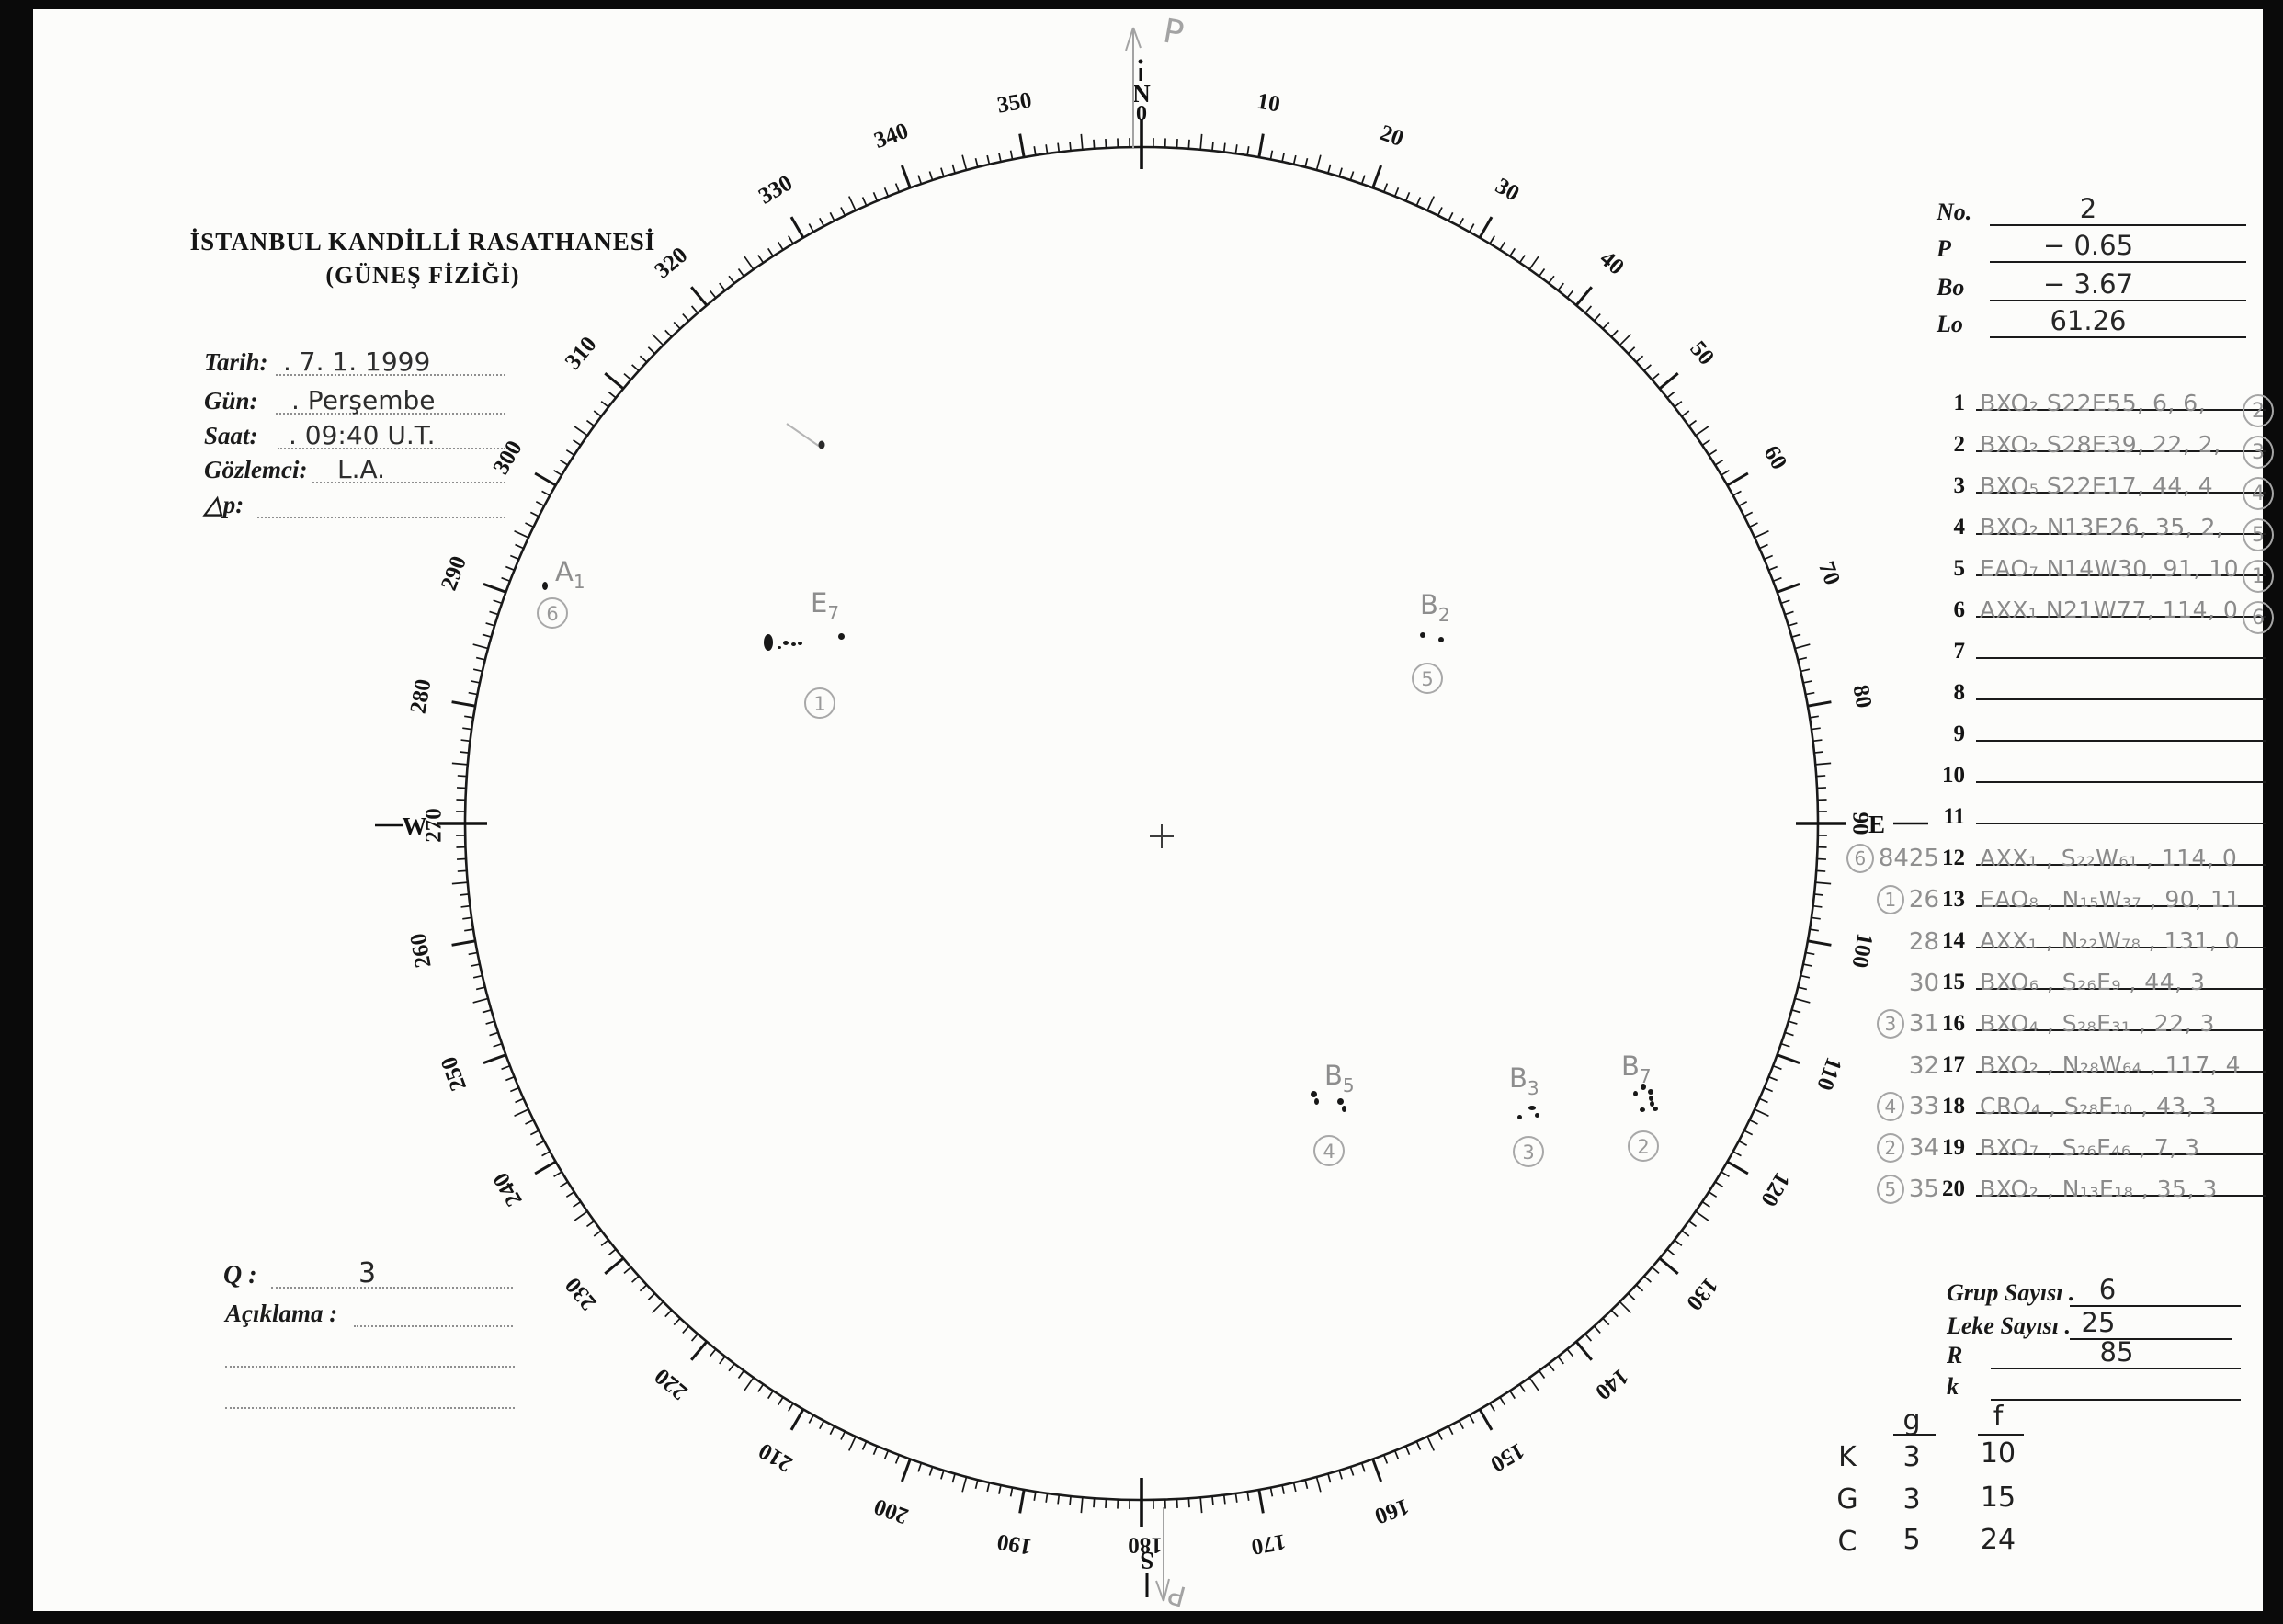 Image resolution: width=2283 pixels, height=1624 pixels. Describe the element at coordinates (1860, 824) in the screenshot. I see `degree-label-90: 90` at that location.